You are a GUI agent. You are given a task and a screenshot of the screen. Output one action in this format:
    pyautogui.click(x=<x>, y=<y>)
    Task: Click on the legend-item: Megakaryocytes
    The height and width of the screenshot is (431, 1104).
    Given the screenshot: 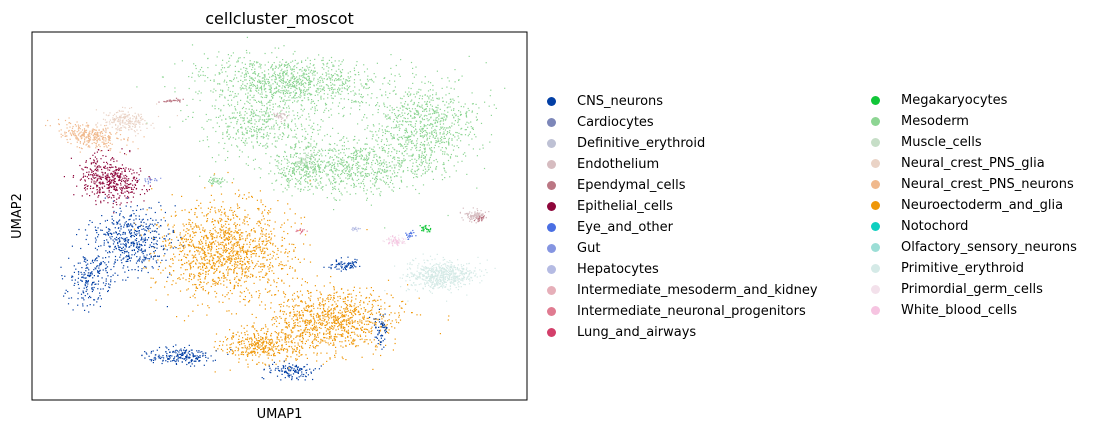 What is the action you would take?
    pyautogui.click(x=939, y=100)
    